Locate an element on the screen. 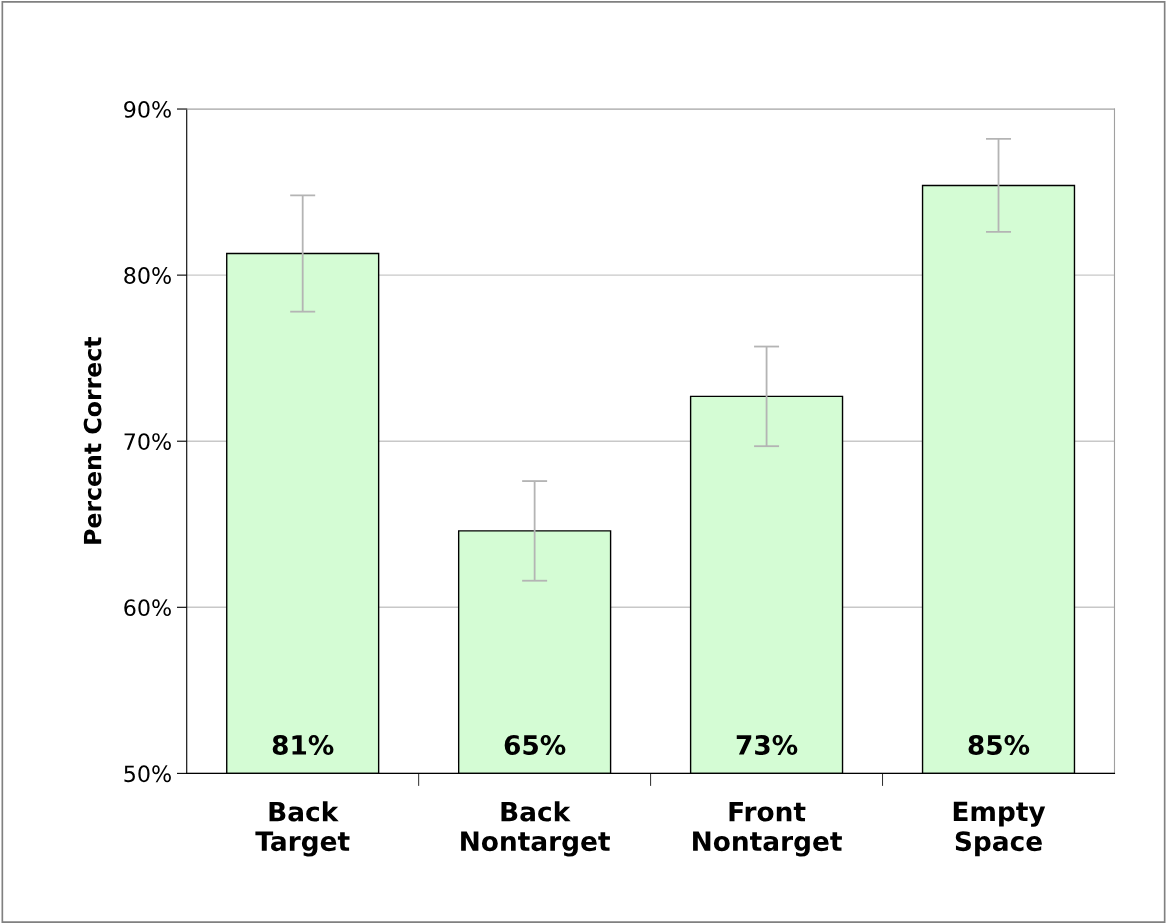  x-tick-label: Back Target is located at coordinates (302, 829).